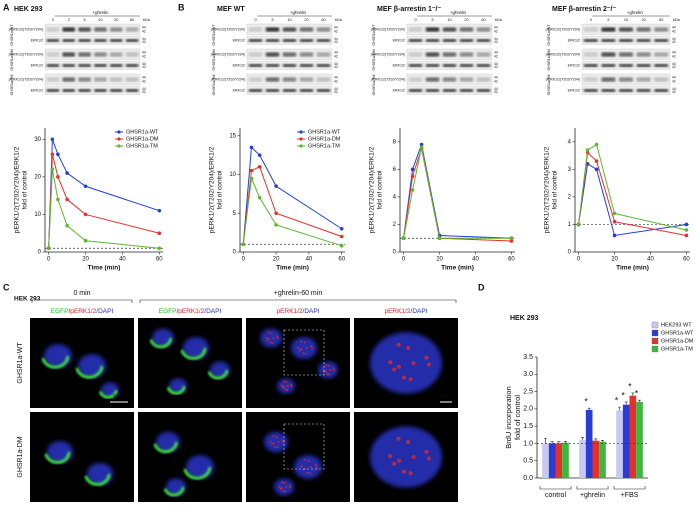 This screenshot has width=700, height=512. What do you see at coordinates (17, 189) in the screenshot?
I see `y-axis-label: pERK1/2(T202/Y204)/ERK1/2` at bounding box center [17, 189].